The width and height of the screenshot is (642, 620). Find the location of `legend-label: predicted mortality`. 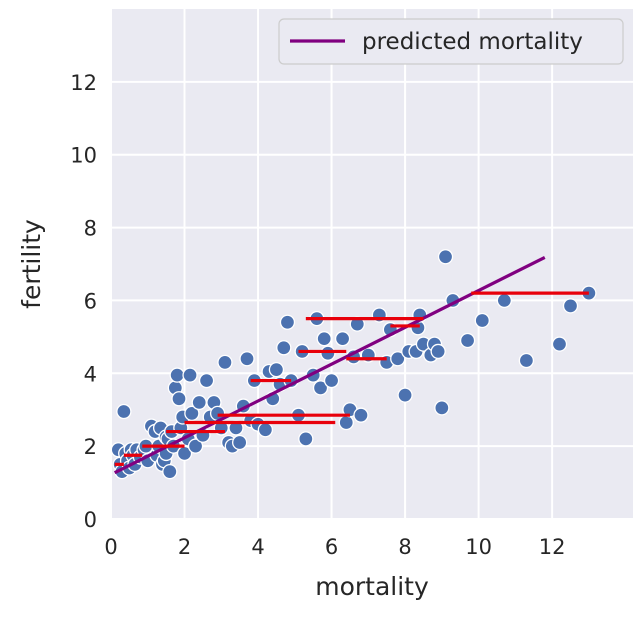

legend-label: predicted mortality is located at coordinates (472, 42).